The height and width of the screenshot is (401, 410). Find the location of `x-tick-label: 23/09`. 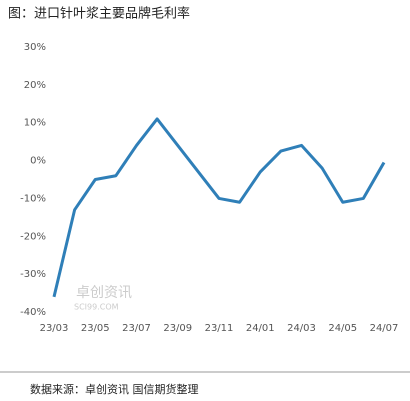

x-tick-label: 23/09 is located at coordinates (177, 328).